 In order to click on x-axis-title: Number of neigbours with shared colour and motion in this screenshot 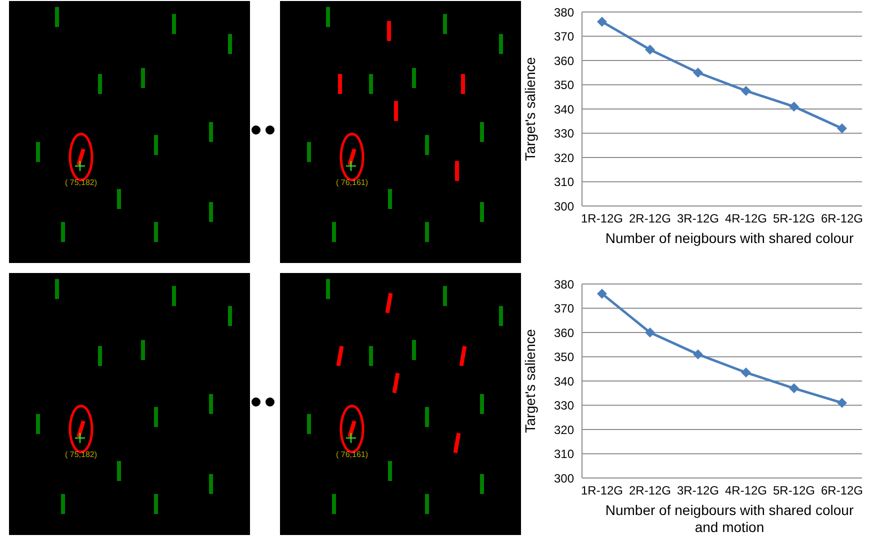, I will do `click(729, 519)`.